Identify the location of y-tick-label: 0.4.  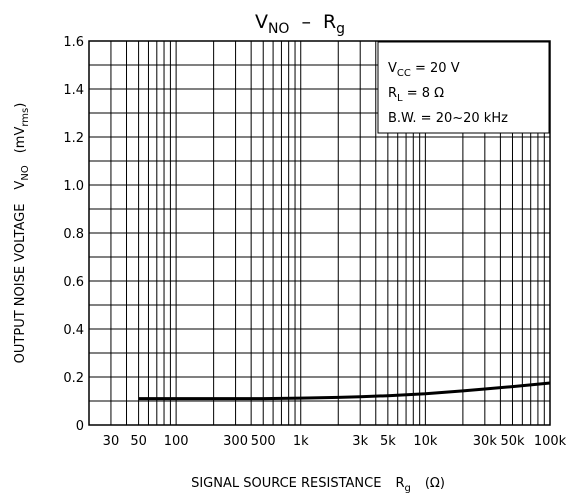
(73, 330).